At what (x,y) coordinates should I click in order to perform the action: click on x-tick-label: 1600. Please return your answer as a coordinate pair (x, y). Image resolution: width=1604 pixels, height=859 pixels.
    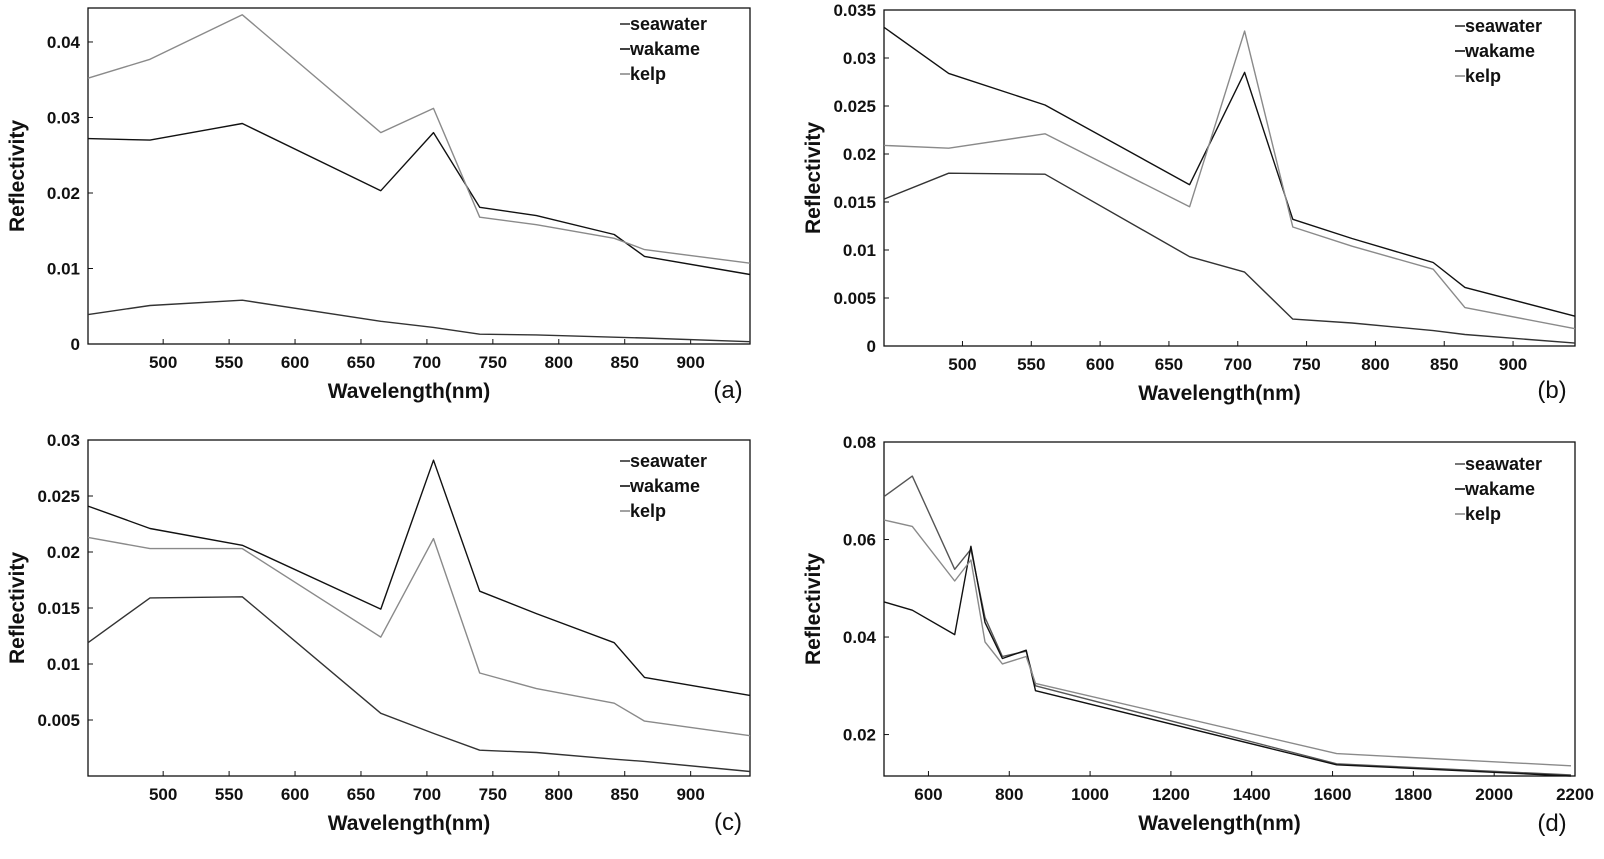
    Looking at the image, I should click on (1333, 794).